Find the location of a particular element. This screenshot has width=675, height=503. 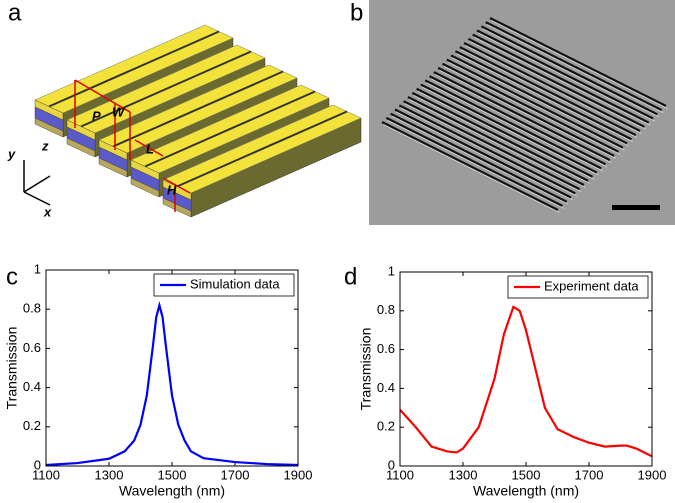

scale-bar is located at coordinates (636, 207).